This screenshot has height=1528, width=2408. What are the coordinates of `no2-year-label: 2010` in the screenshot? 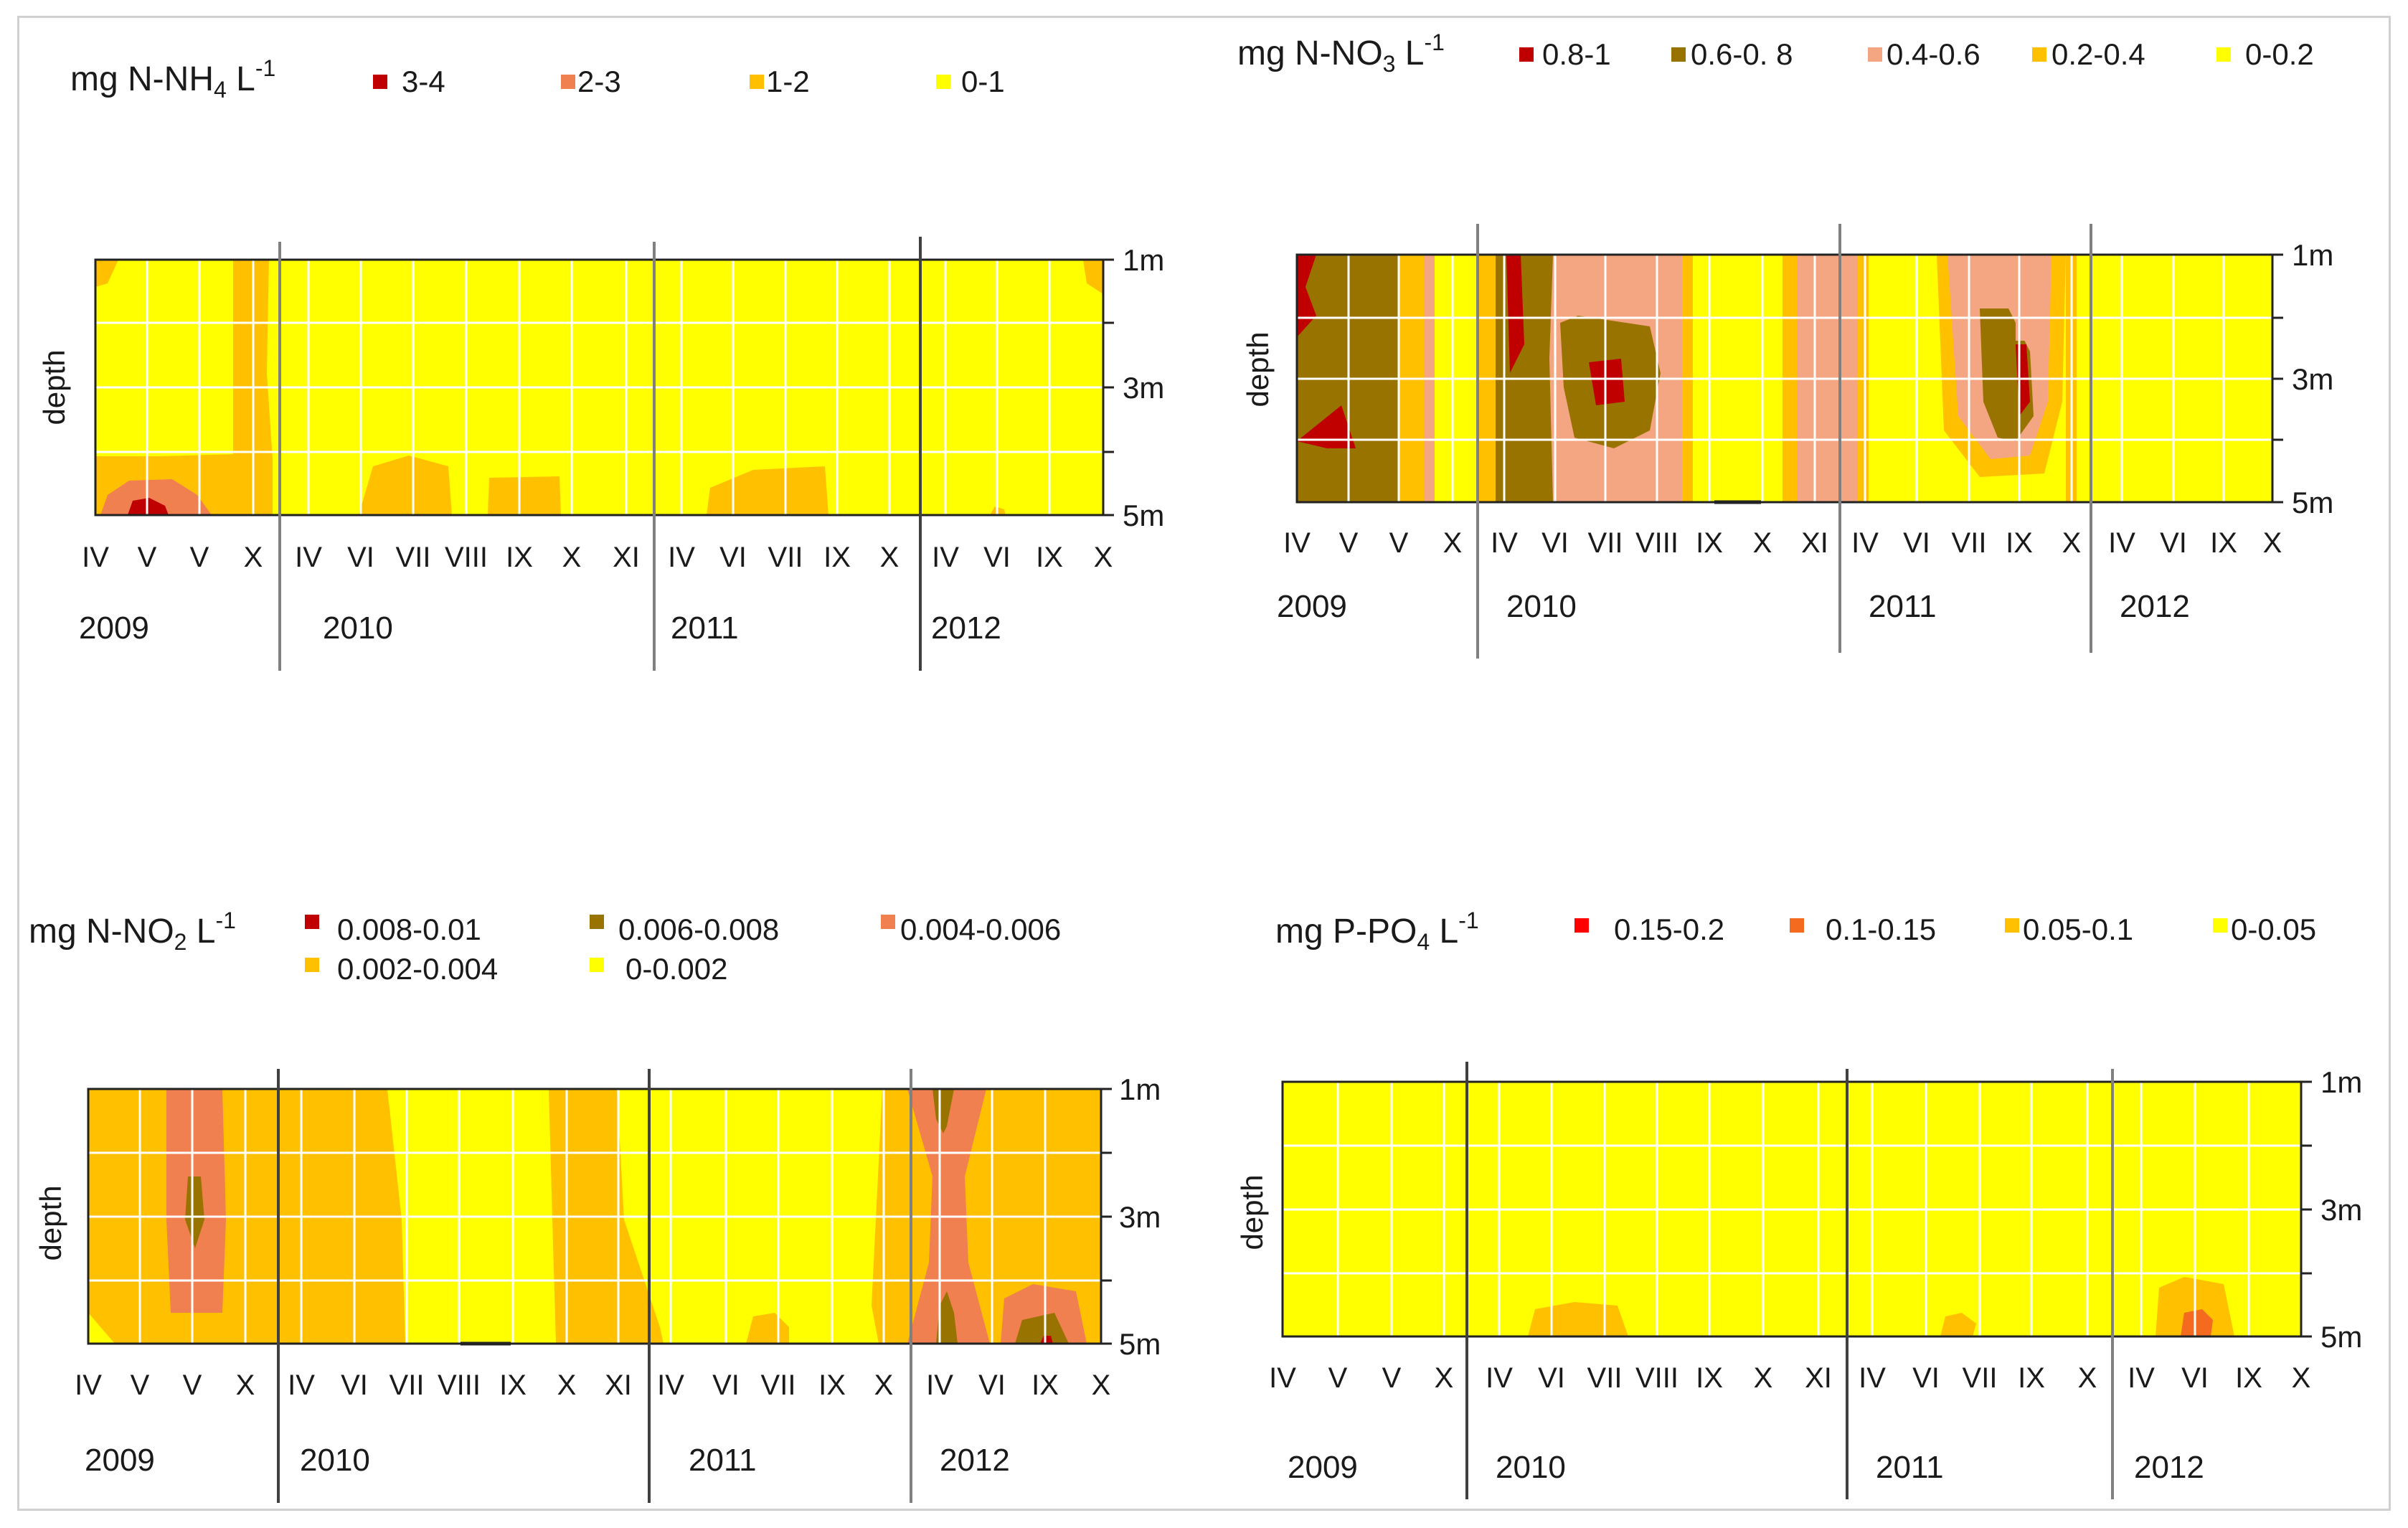 It's located at (335, 1460).